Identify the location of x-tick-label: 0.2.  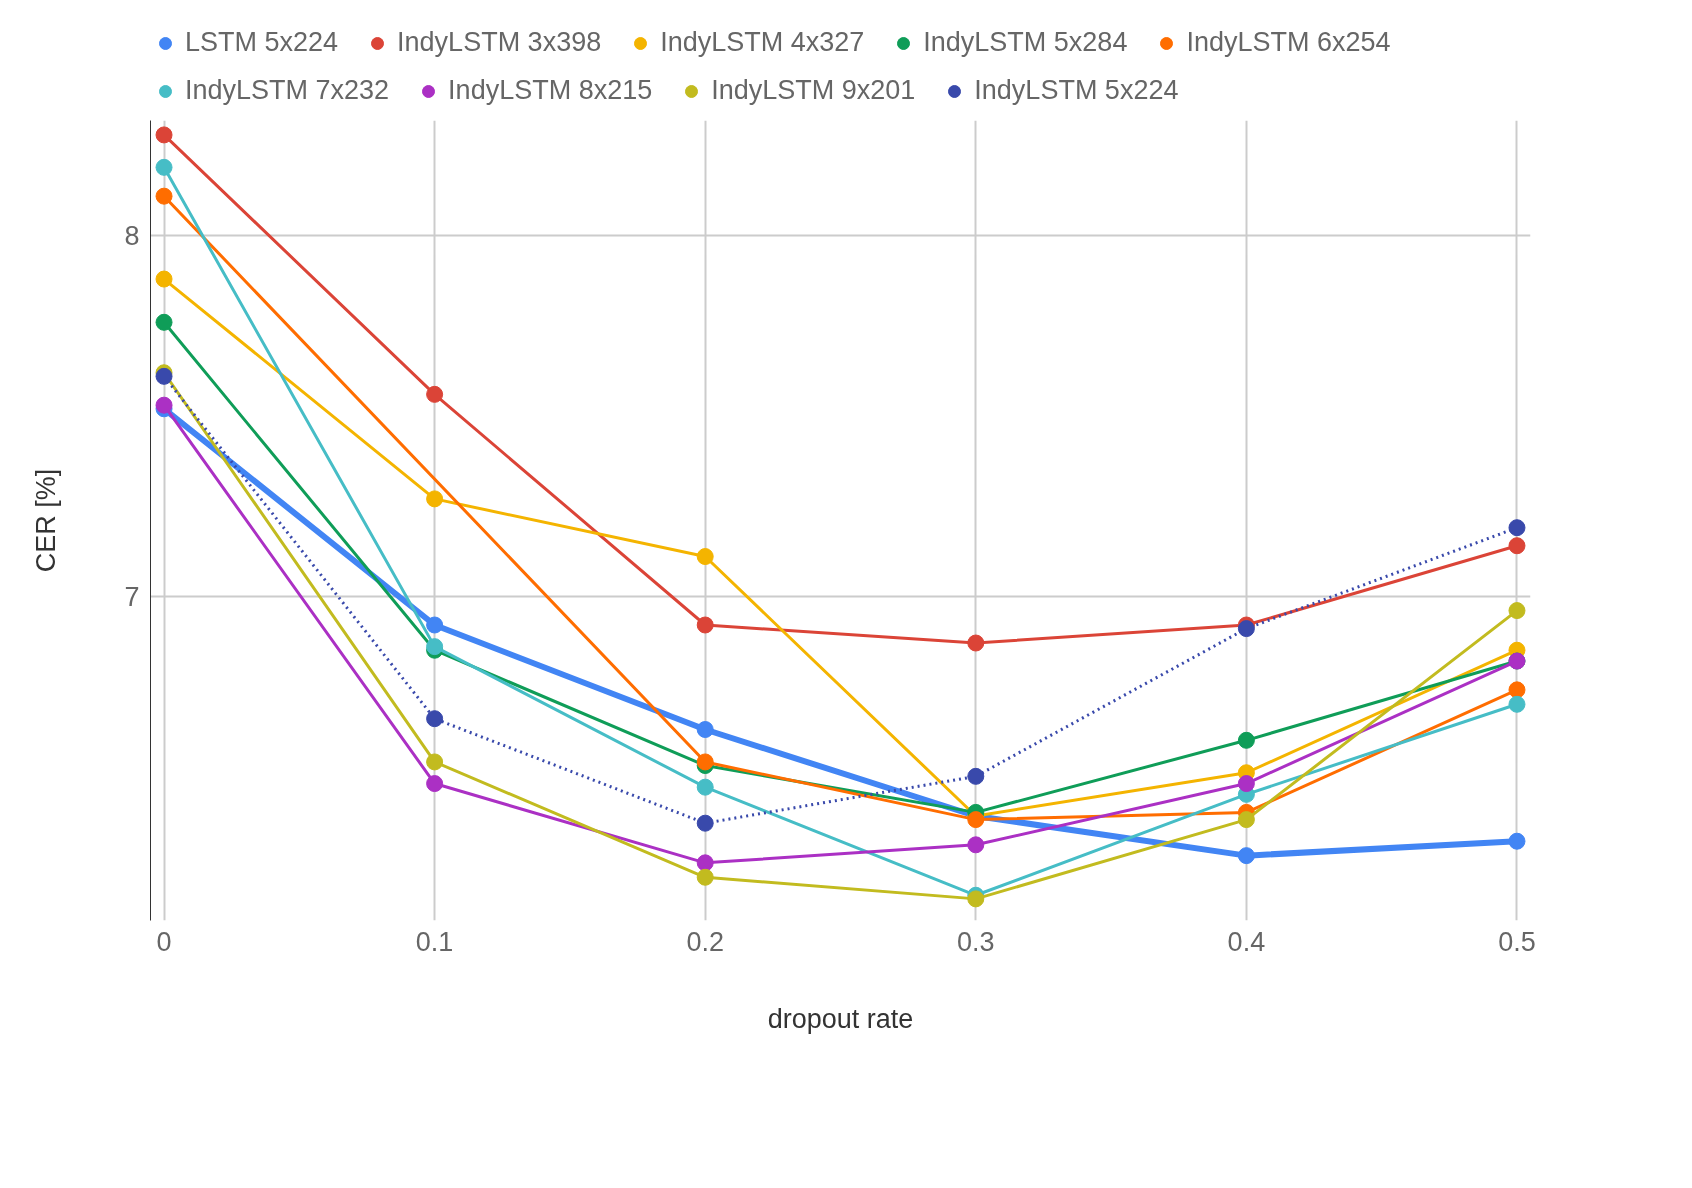
(705, 941).